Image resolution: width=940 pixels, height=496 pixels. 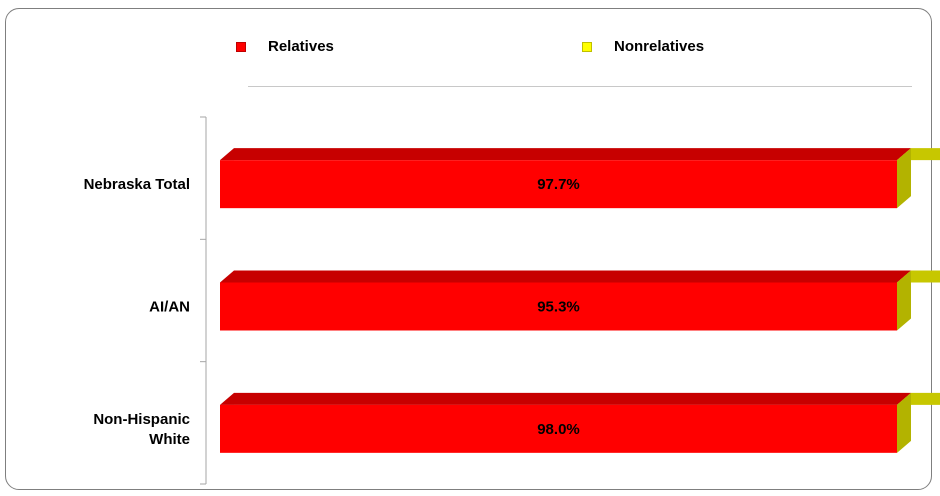 I want to click on category-label: Non-Hispanic White, so click(x=141, y=429).